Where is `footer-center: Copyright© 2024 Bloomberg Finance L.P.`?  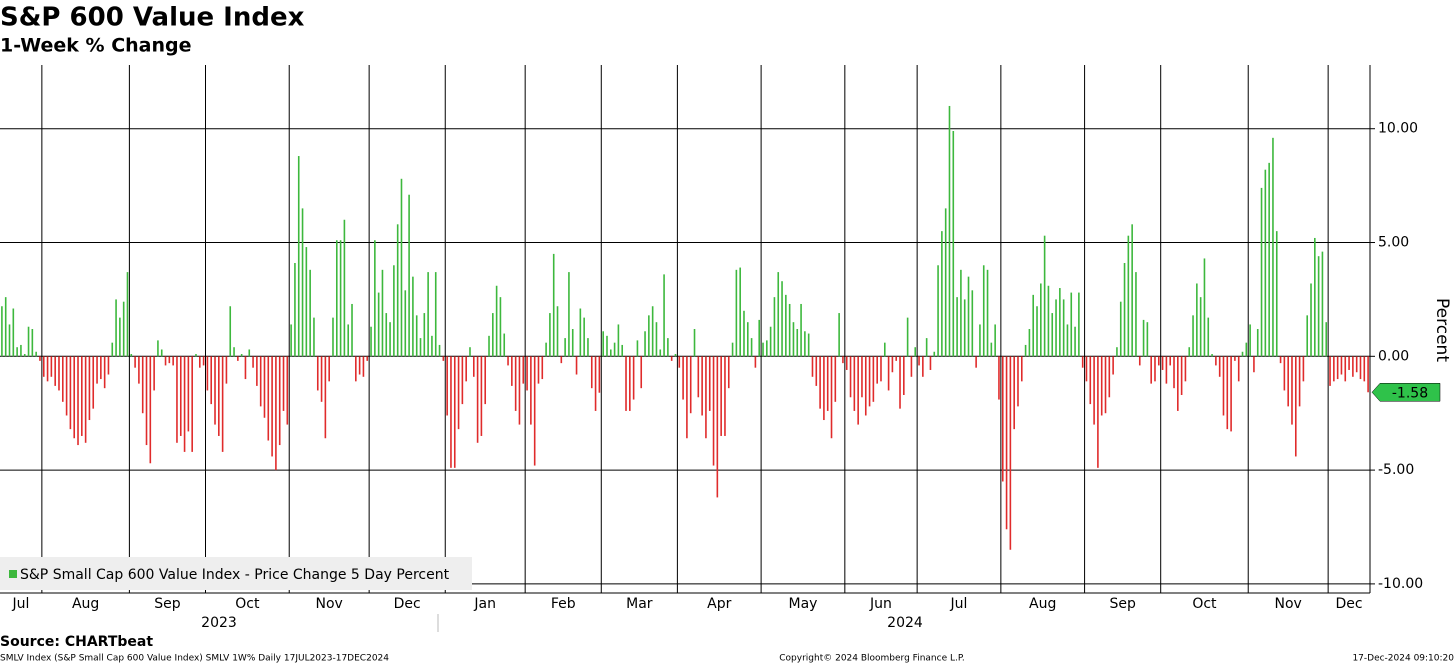 footer-center: Copyright© 2024 Bloomberg Finance L.P. is located at coordinates (871, 659).